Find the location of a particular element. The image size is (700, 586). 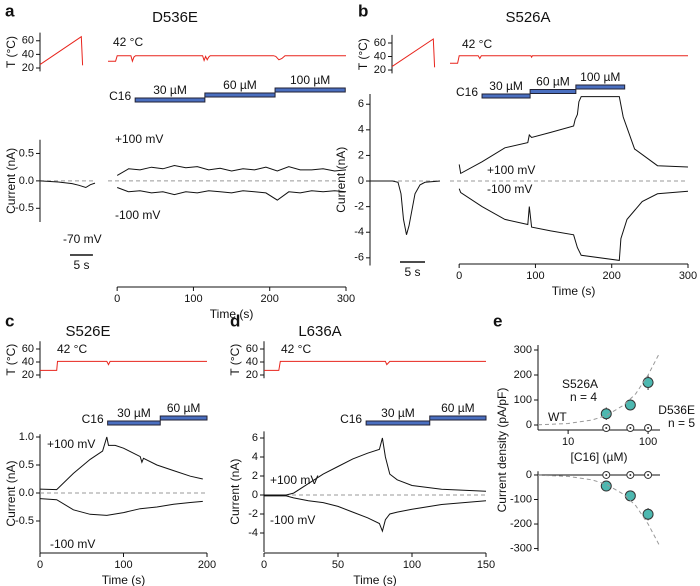

annotation: -70 mV is located at coordinates (82, 239).